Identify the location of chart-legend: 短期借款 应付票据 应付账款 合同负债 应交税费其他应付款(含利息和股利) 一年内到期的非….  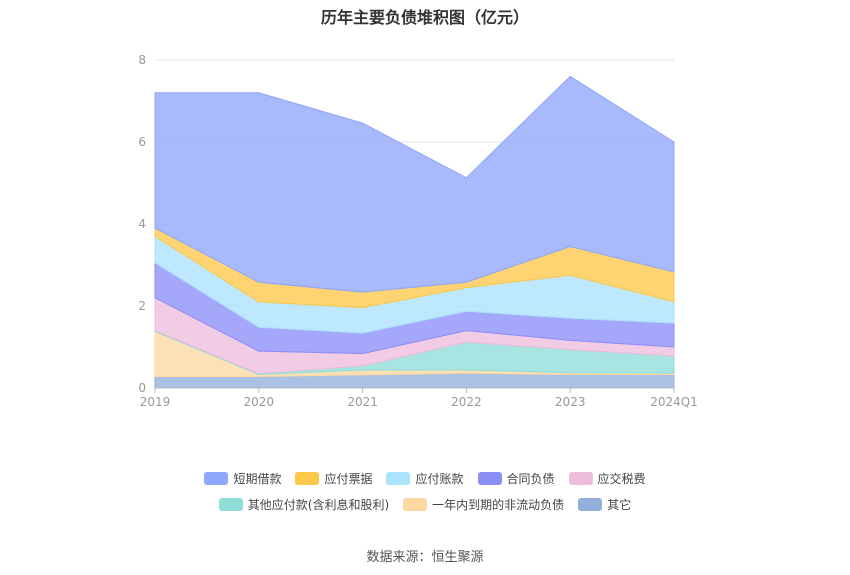
(425, 496).